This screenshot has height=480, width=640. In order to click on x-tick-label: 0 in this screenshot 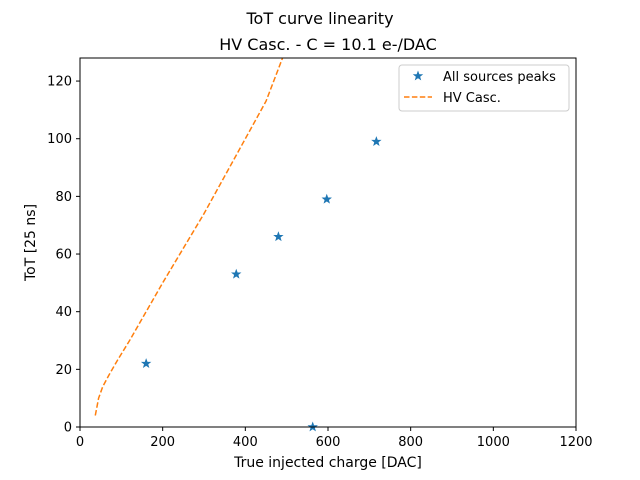, I will do `click(80, 442)`.